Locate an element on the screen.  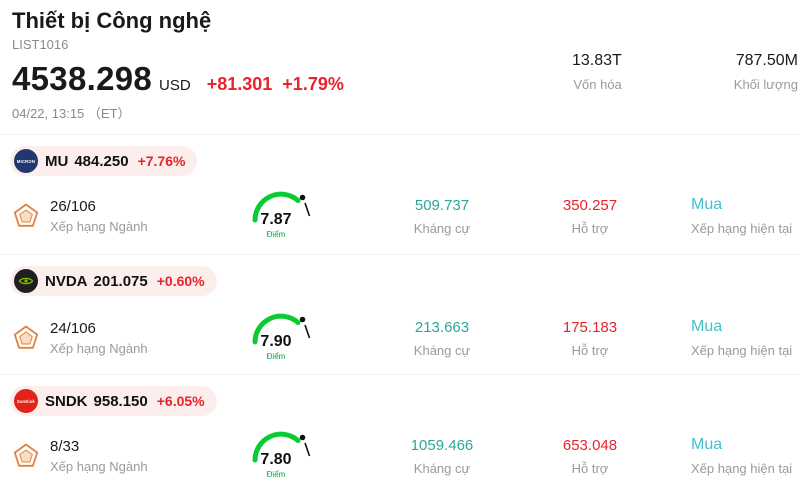
score-gauge-block: 7.87 Điểm is located at coordinates (282, 216).